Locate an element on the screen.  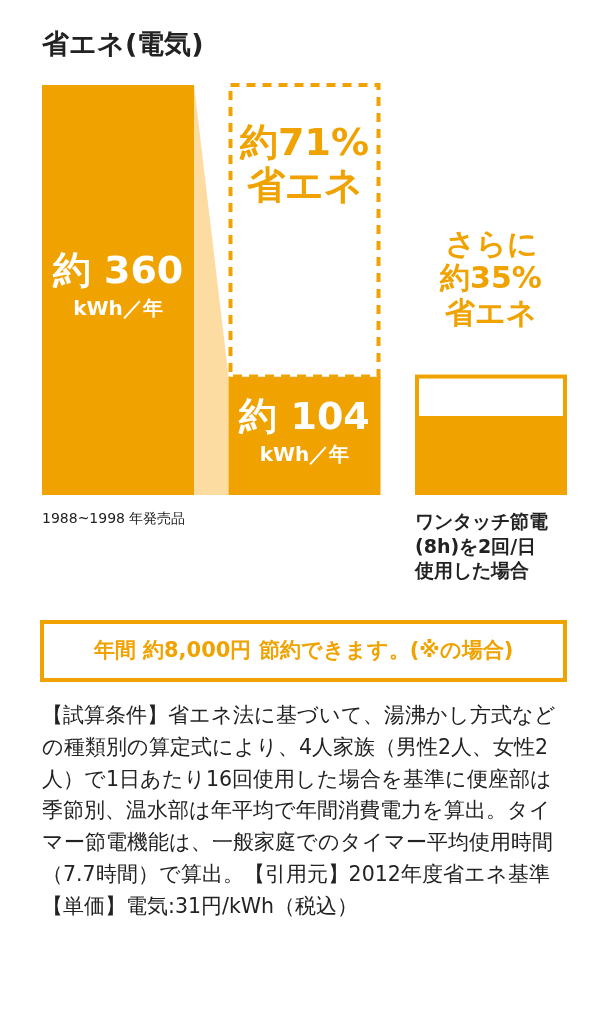
chart-title: 省エネ(電気) is located at coordinates (123, 44).